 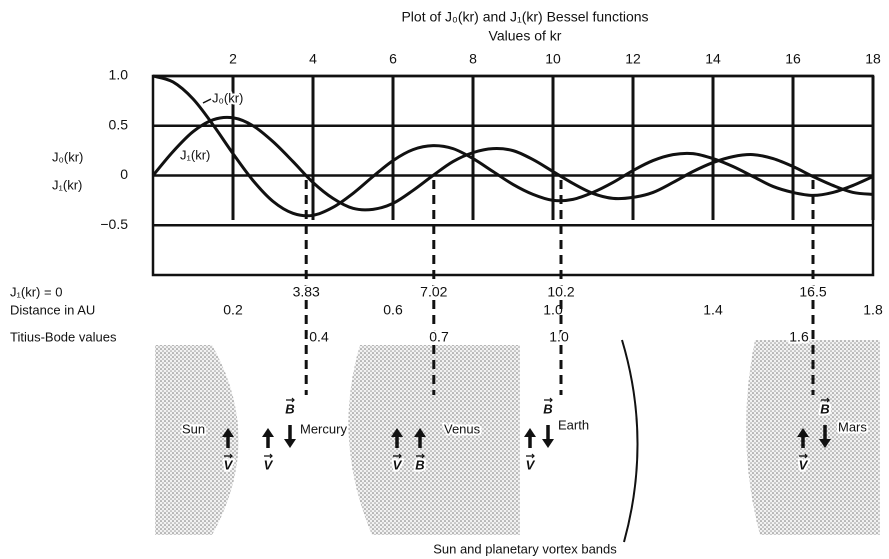 I want to click on mars-band, so click(x=813, y=437).